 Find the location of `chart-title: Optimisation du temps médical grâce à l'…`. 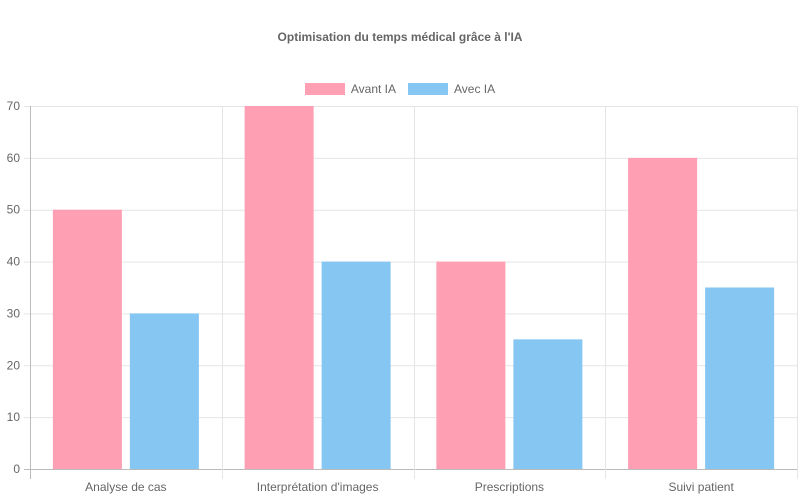

chart-title: Optimisation du temps médical grâce à l'… is located at coordinates (400, 37).